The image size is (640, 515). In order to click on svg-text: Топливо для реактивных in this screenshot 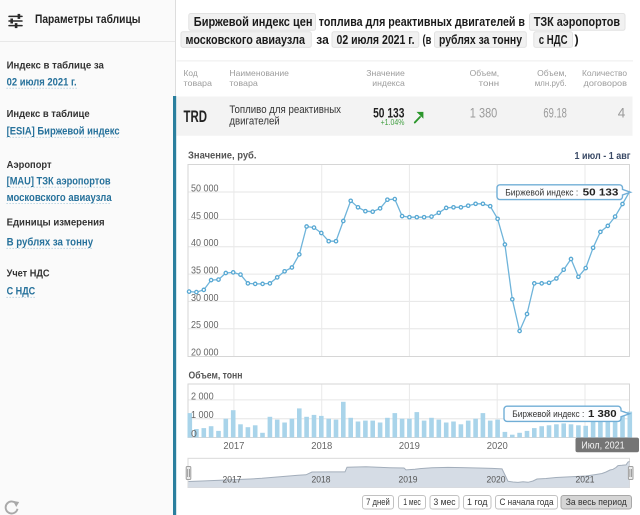, I will do `click(285, 110)`.